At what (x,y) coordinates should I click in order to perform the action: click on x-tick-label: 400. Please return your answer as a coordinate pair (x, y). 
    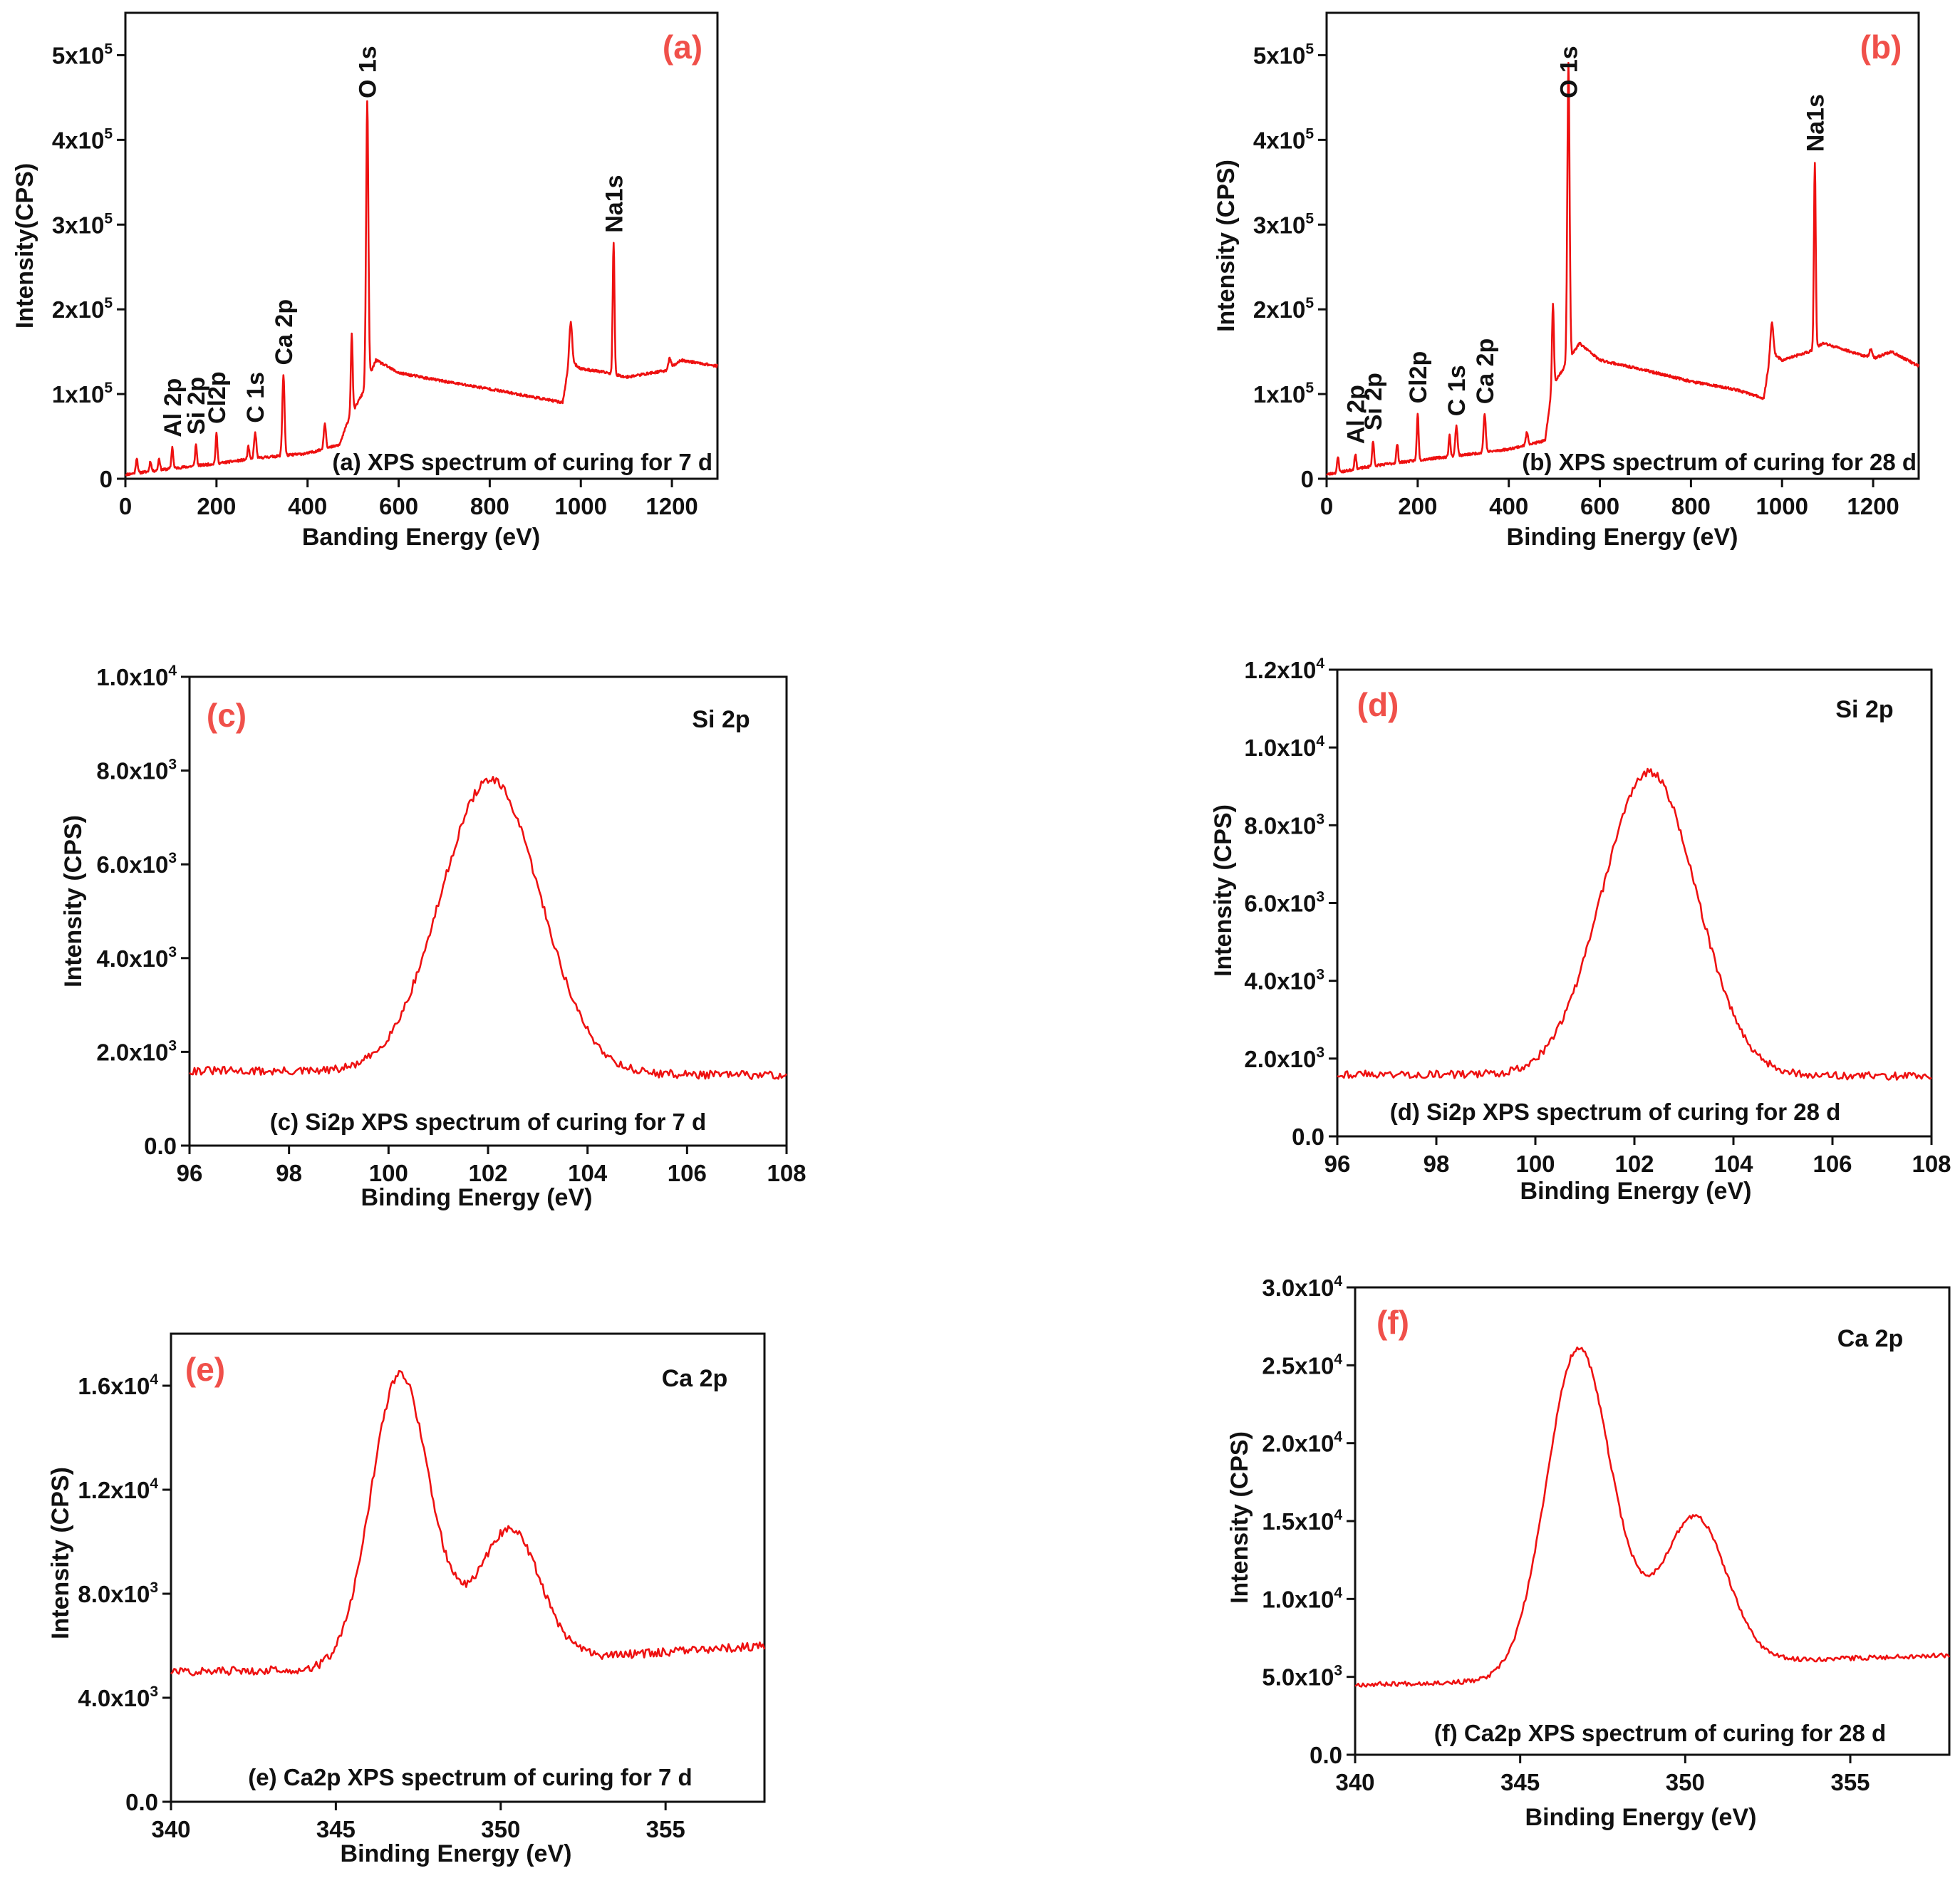
    Looking at the image, I should click on (1508, 506).